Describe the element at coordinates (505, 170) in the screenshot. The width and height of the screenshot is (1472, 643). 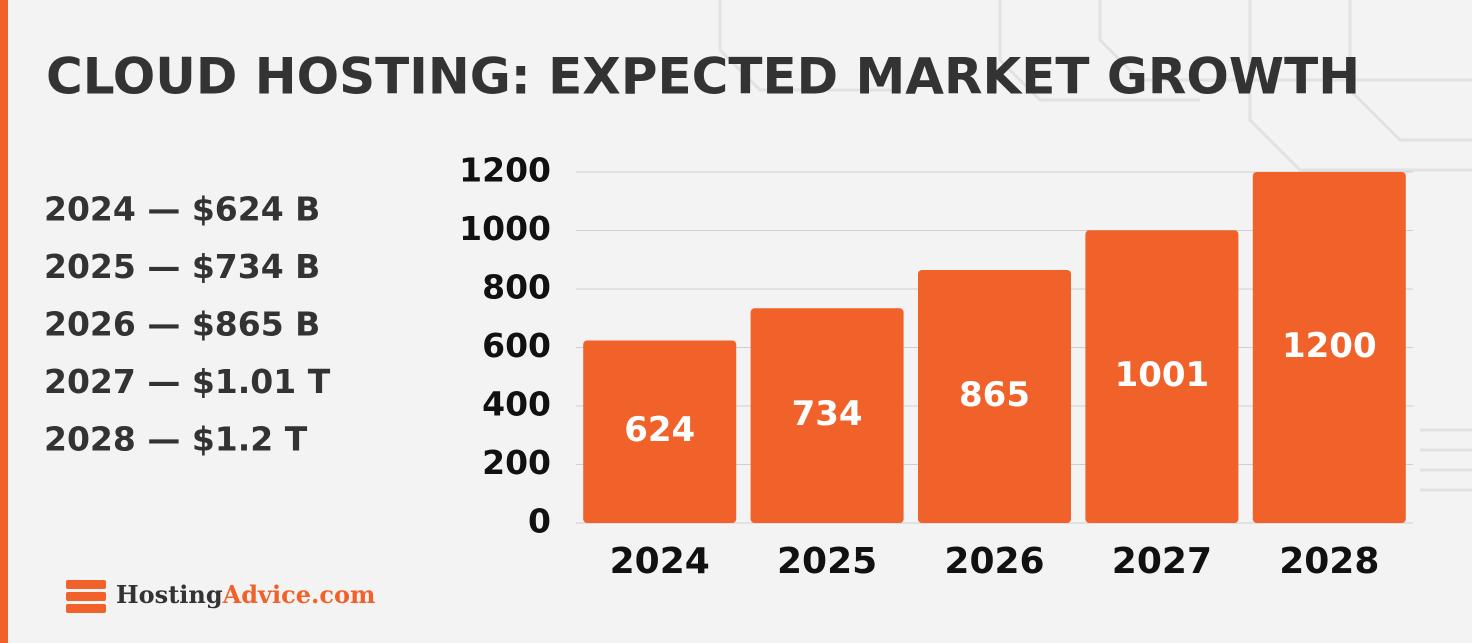
I see `y-tick-label: 1200` at that location.